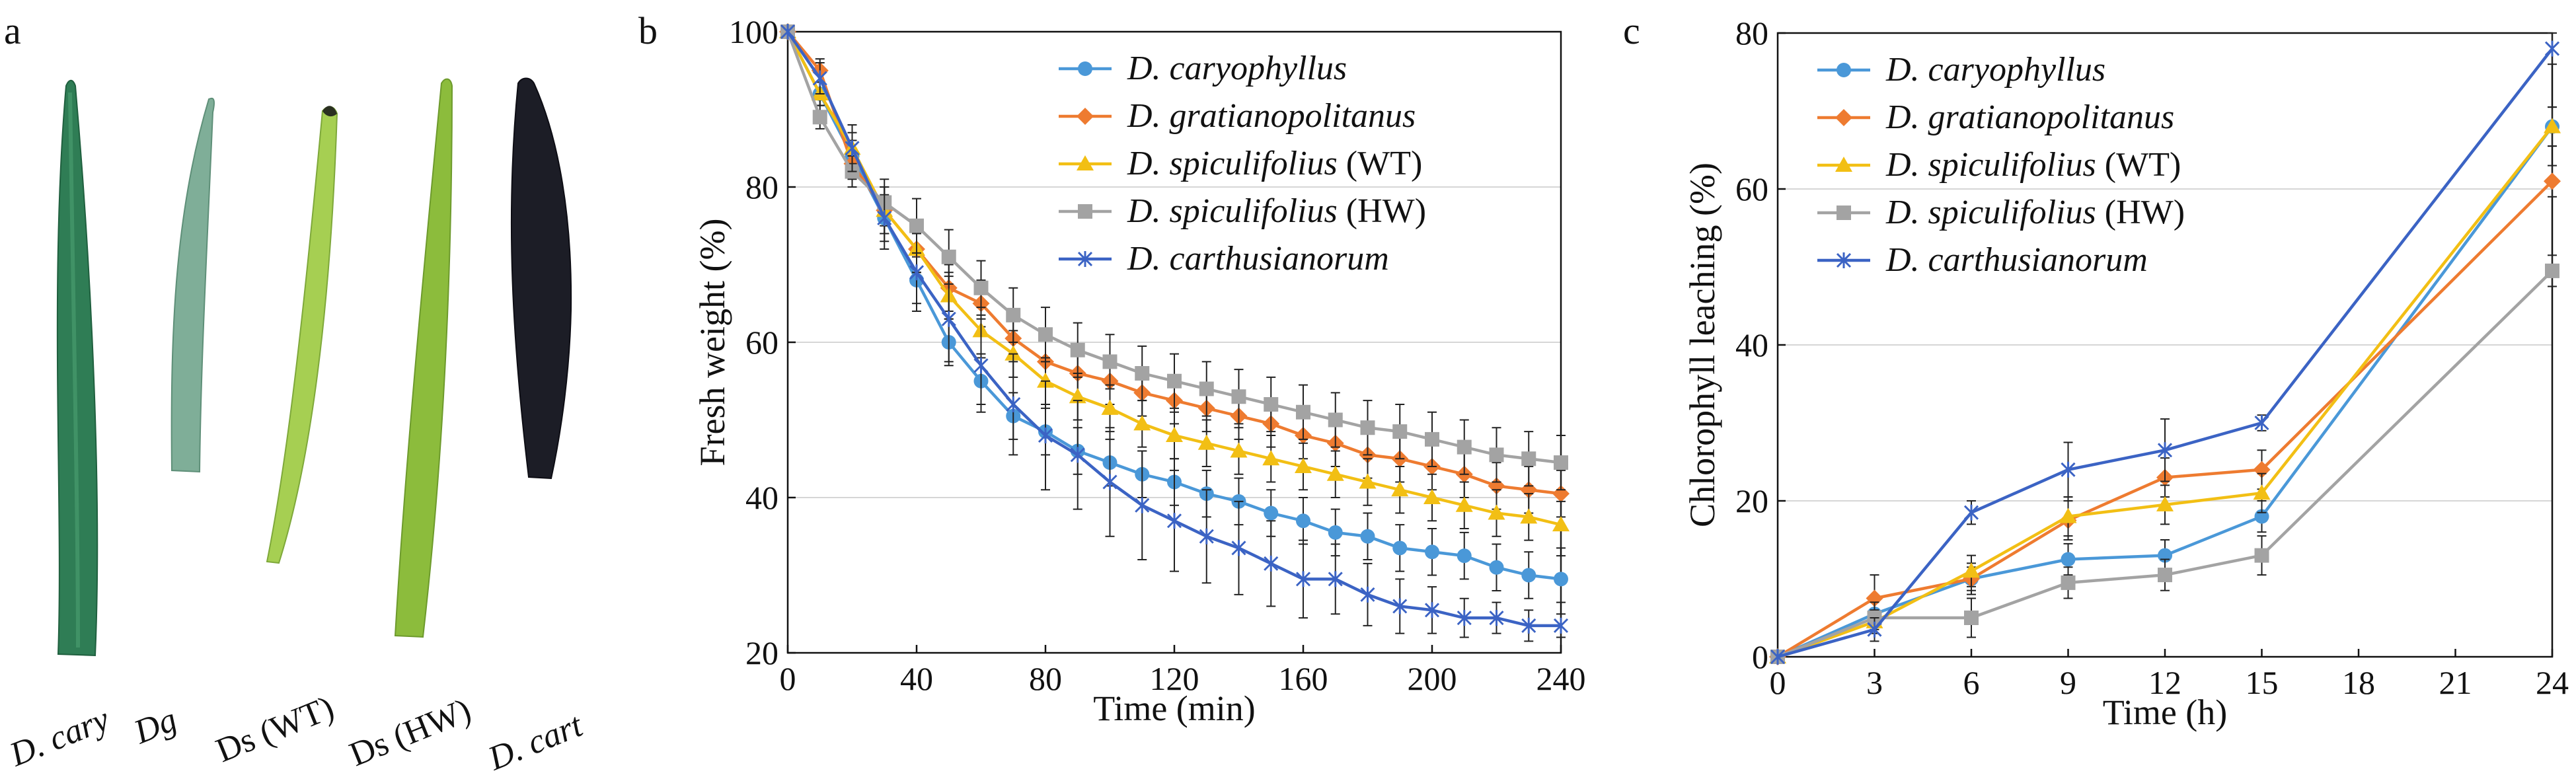 This screenshot has height=783, width=2576. Describe the element at coordinates (2553, 682) in the screenshot. I see `x-tick-label: 24` at that location.